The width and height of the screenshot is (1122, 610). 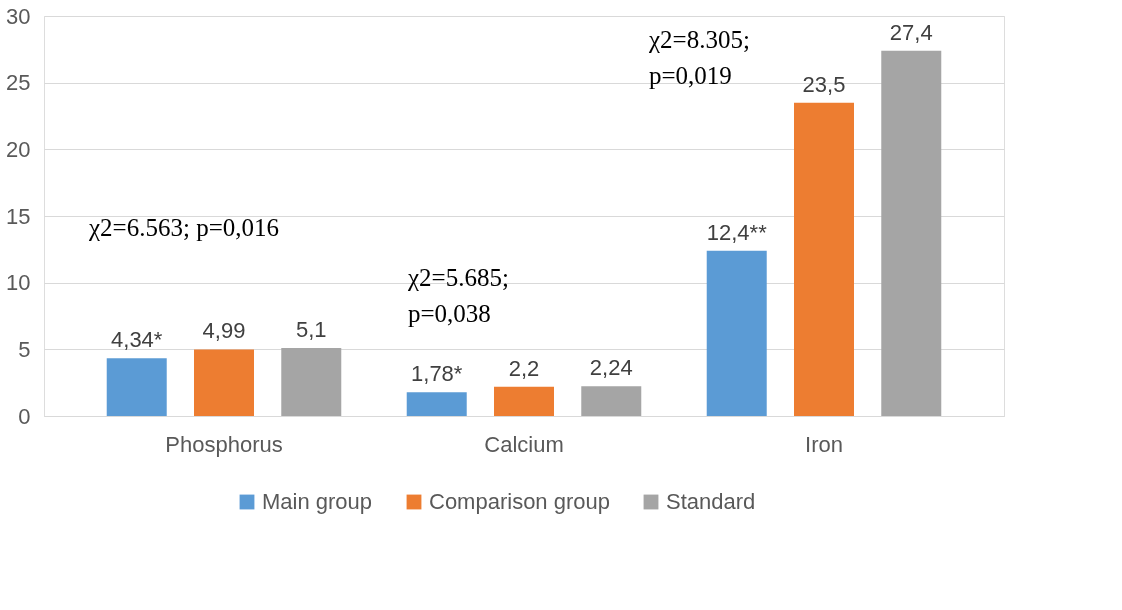 What do you see at coordinates (524, 444) in the screenshot?
I see `x-tick-label: Calcium` at bounding box center [524, 444].